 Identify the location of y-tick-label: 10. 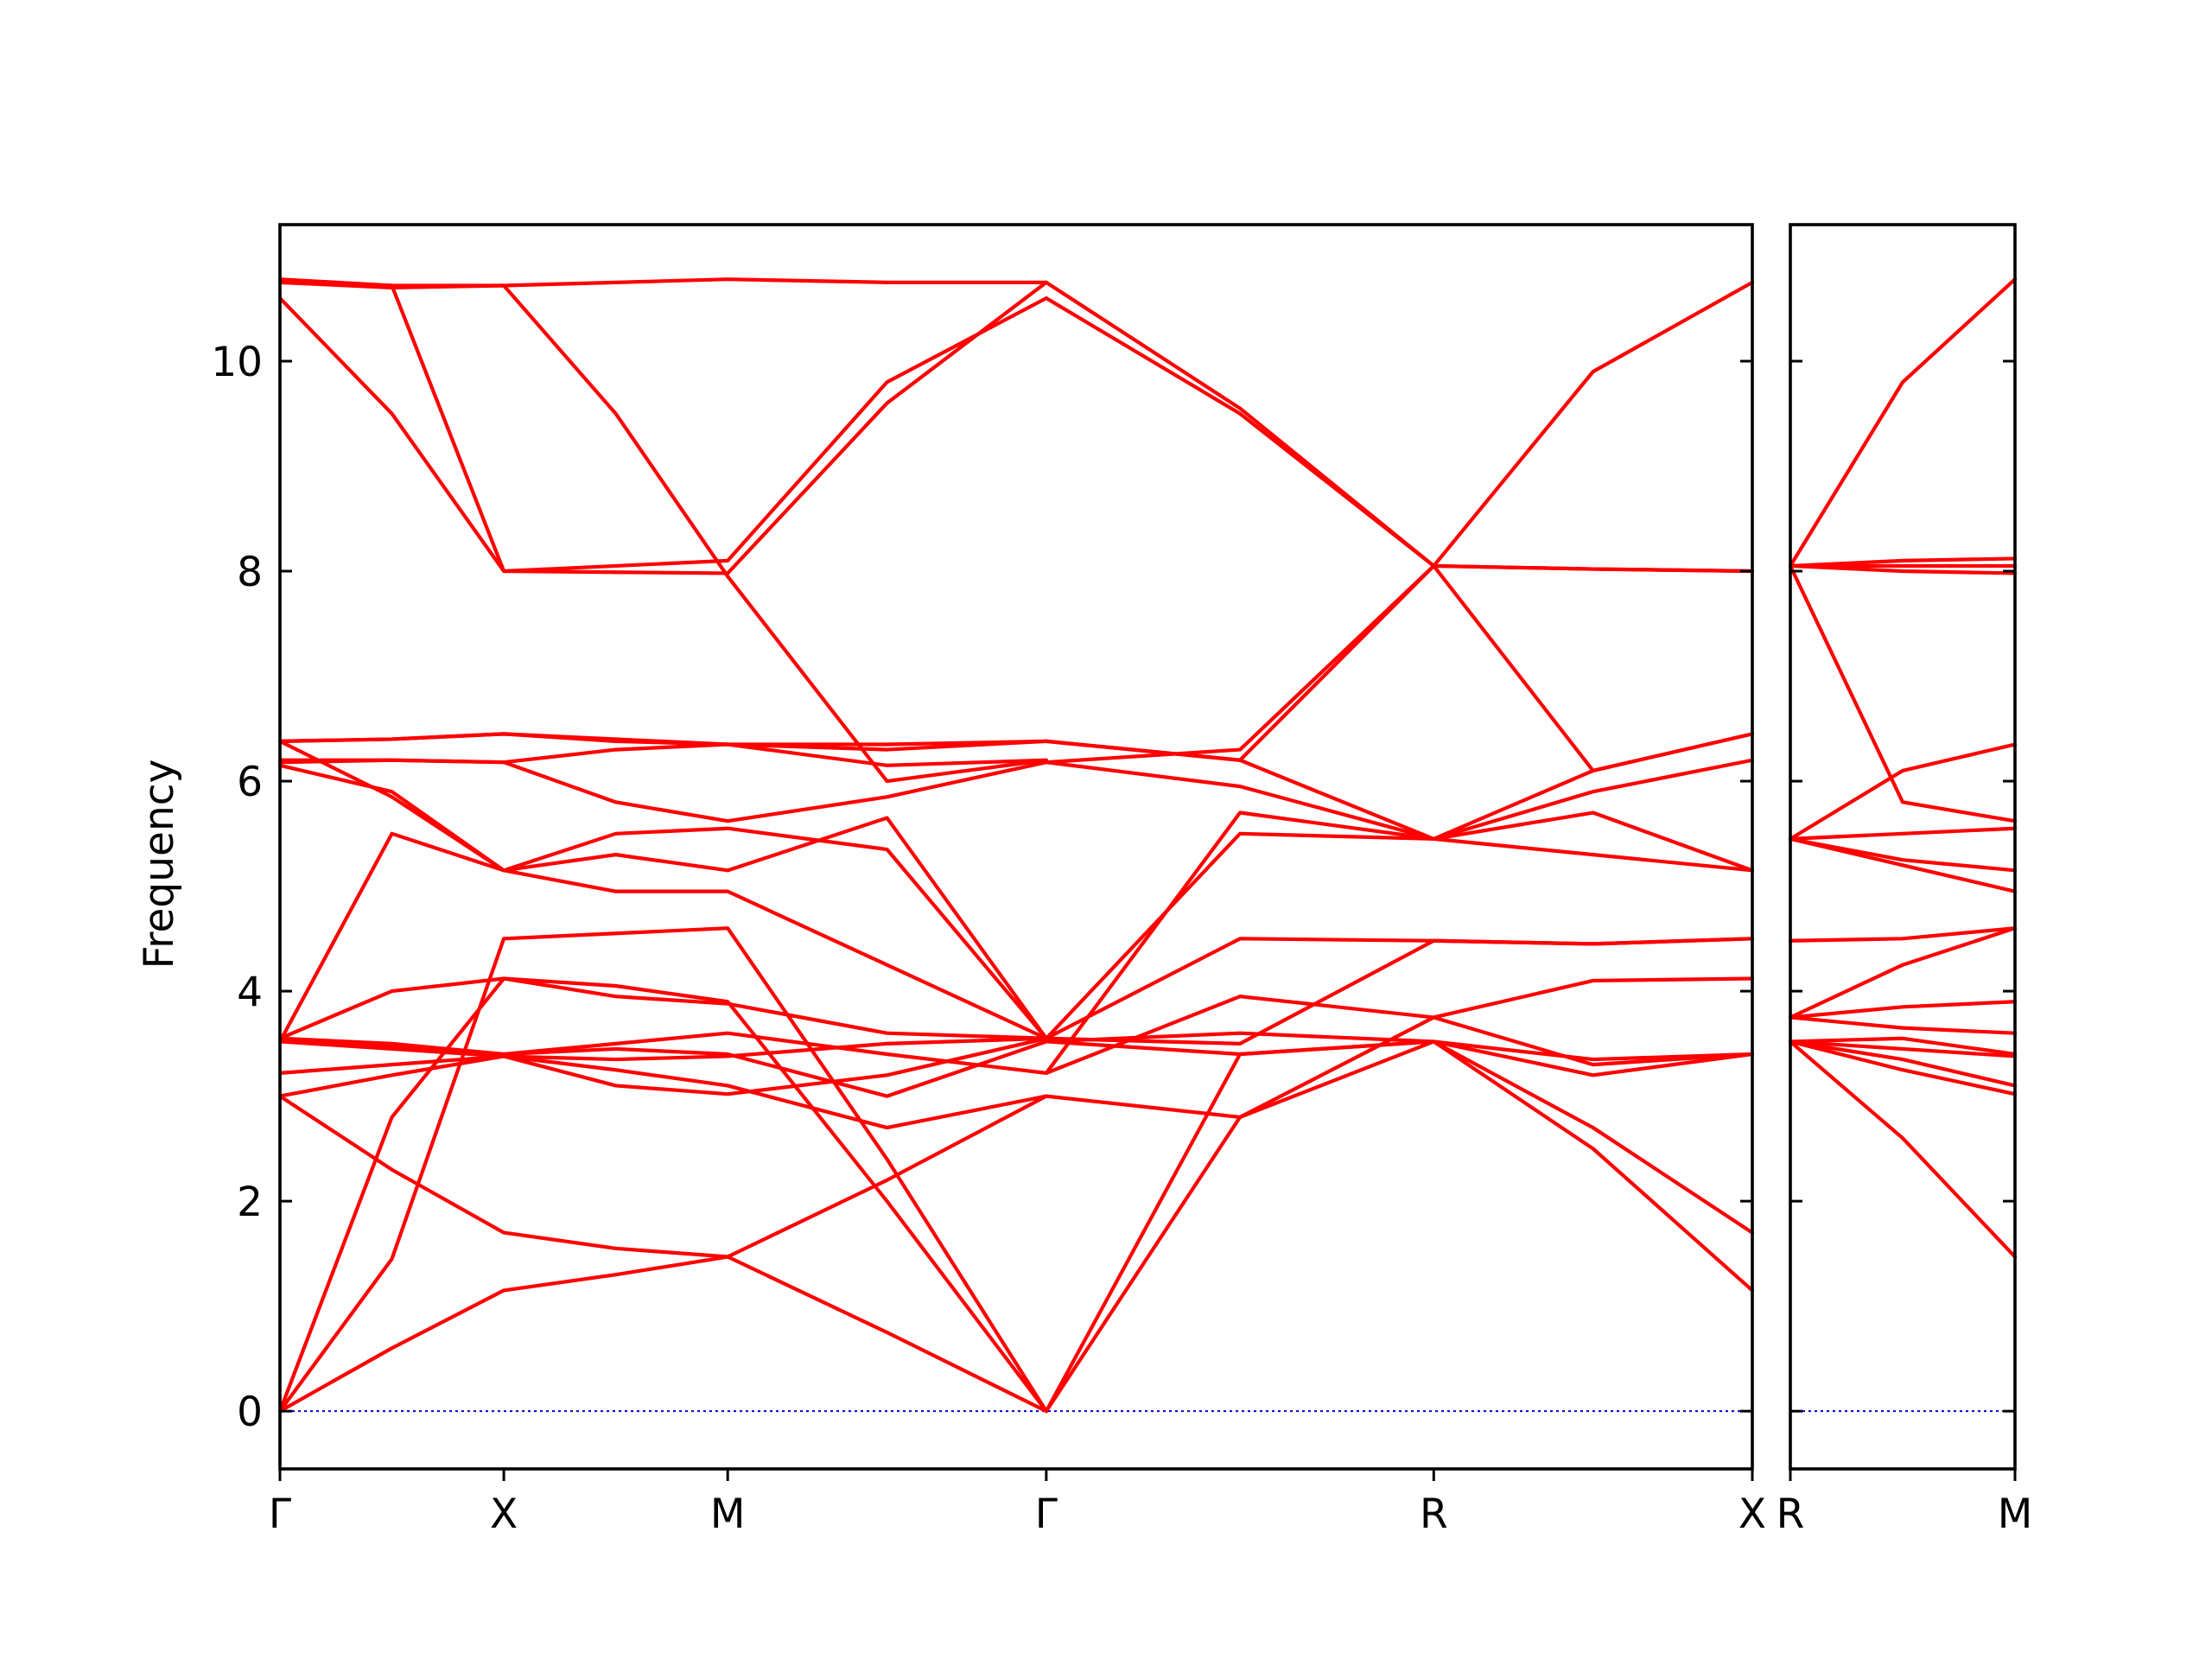
(237, 362).